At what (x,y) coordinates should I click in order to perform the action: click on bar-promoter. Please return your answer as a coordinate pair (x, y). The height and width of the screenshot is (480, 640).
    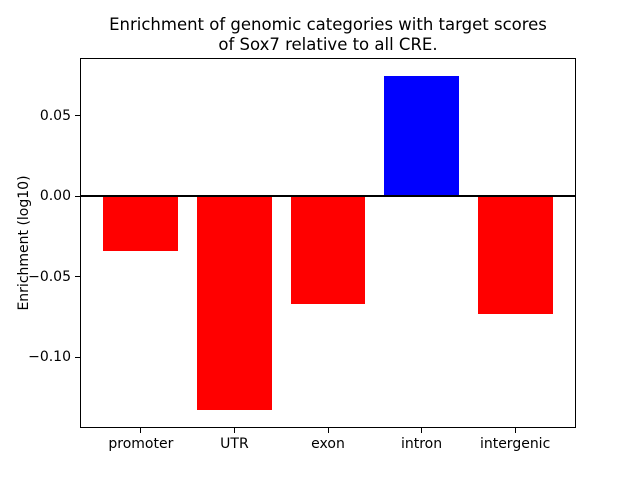
    Looking at the image, I should click on (141, 224).